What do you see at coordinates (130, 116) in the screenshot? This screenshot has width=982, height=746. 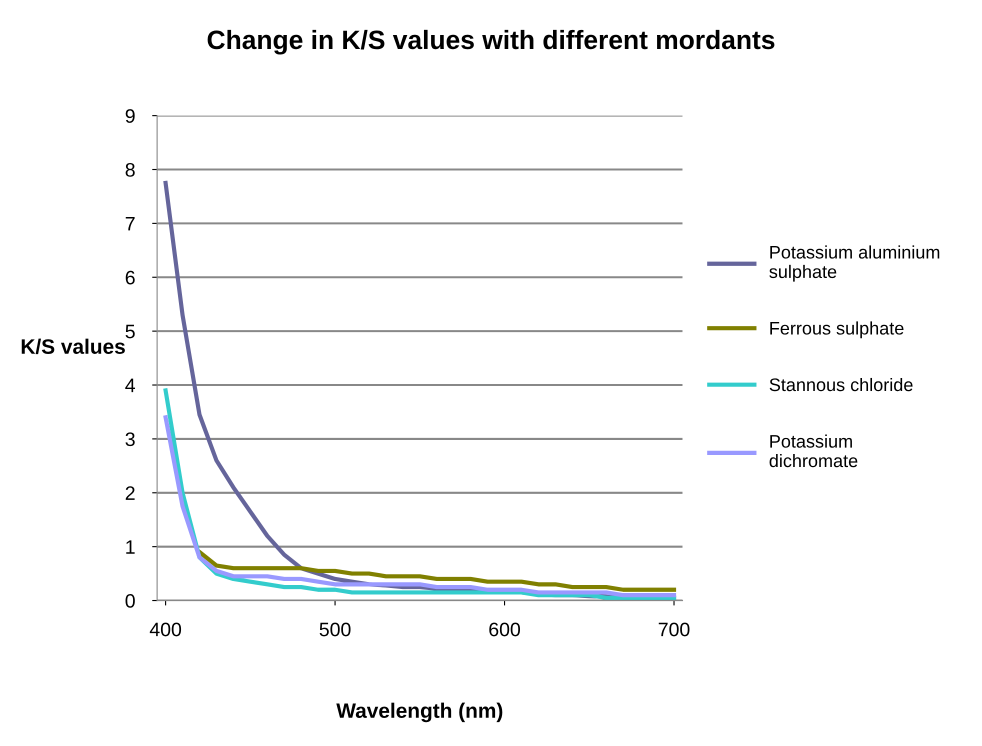 I see `y-tick-label: 9` at bounding box center [130, 116].